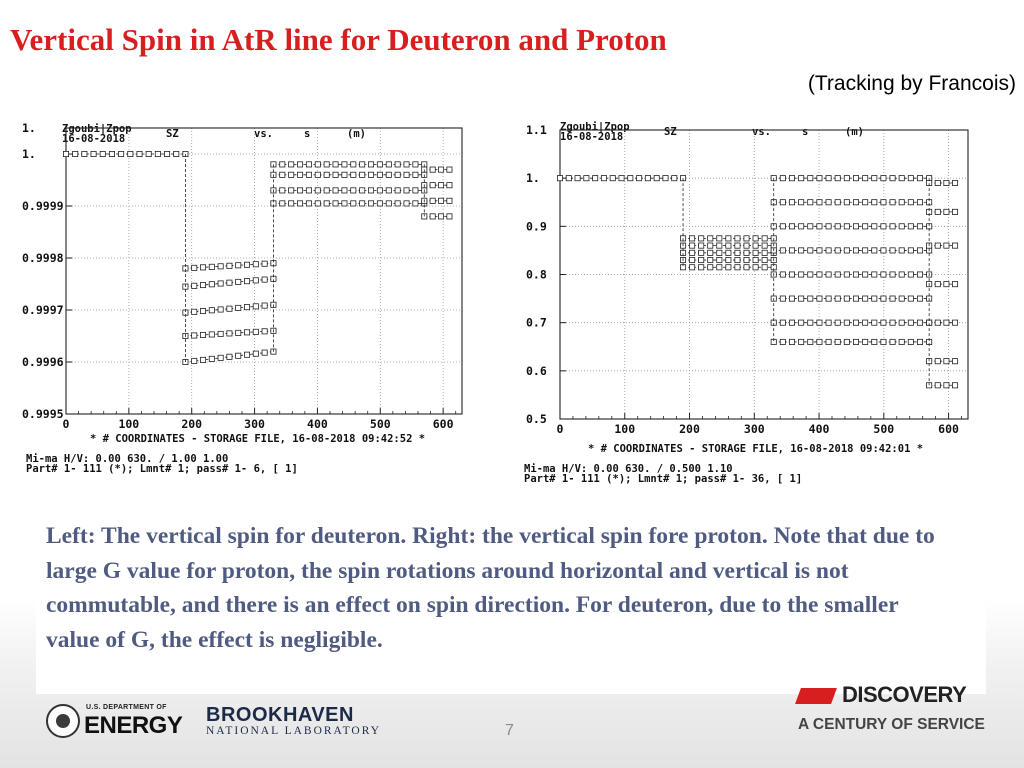 The width and height of the screenshot is (1024, 768). What do you see at coordinates (536, 371) in the screenshot?
I see `y-tick-label: 0.6` at bounding box center [536, 371].